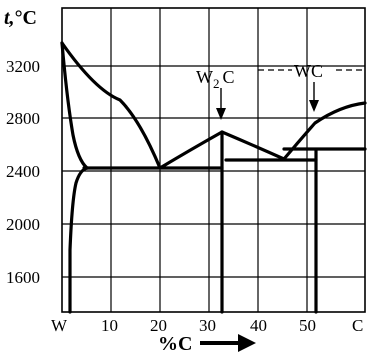 Image resolution: width=370 pixels, height=356 pixels. Describe the element at coordinates (23, 224) in the screenshot. I see `y-tick-2000: 2000` at that location.